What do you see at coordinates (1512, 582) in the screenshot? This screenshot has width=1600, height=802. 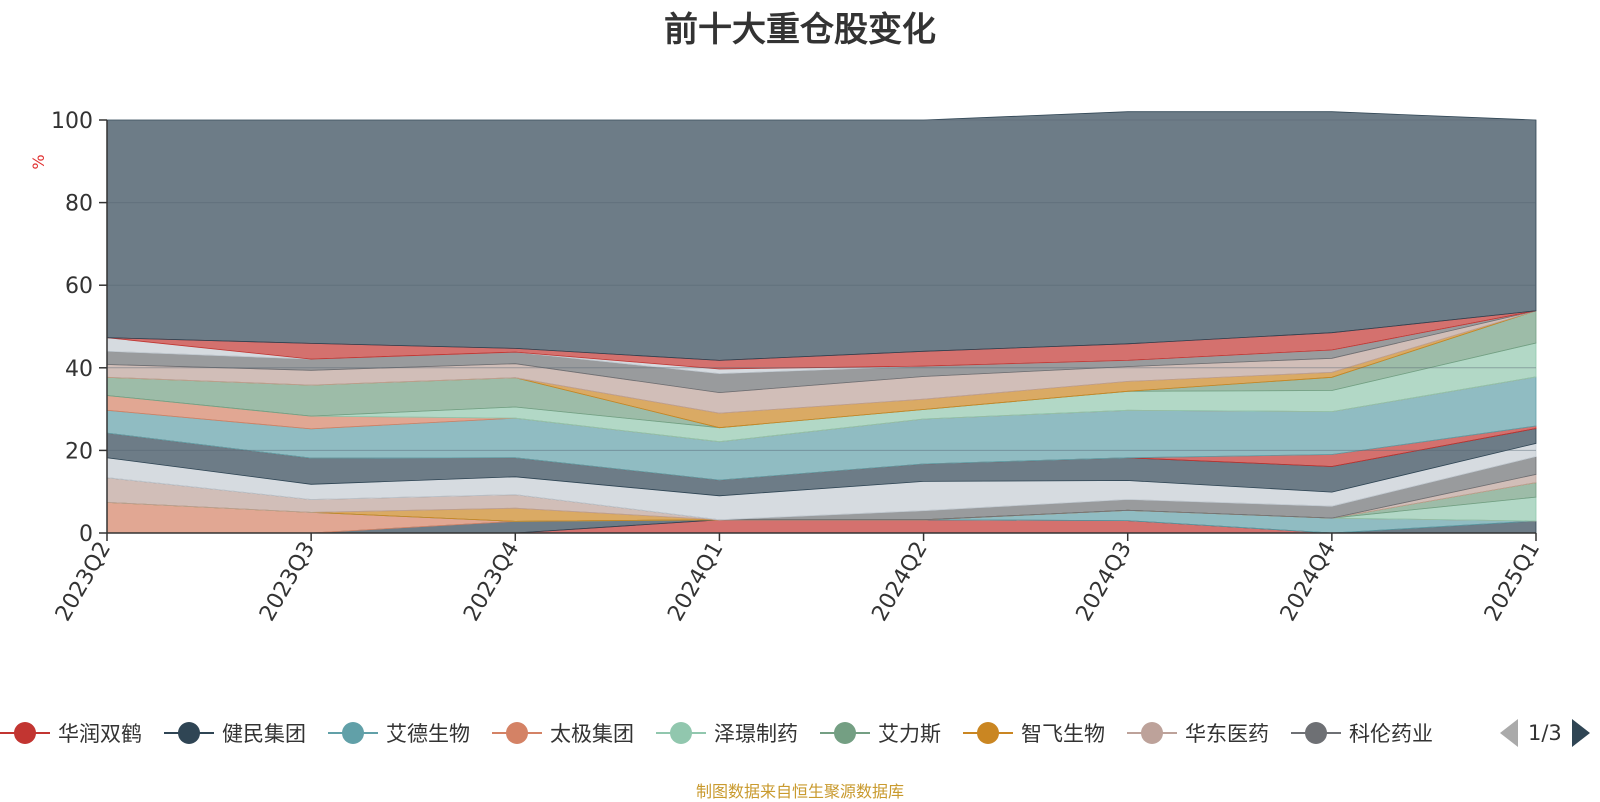 I see `x-tick-label: 2025Q1` at bounding box center [1512, 582].